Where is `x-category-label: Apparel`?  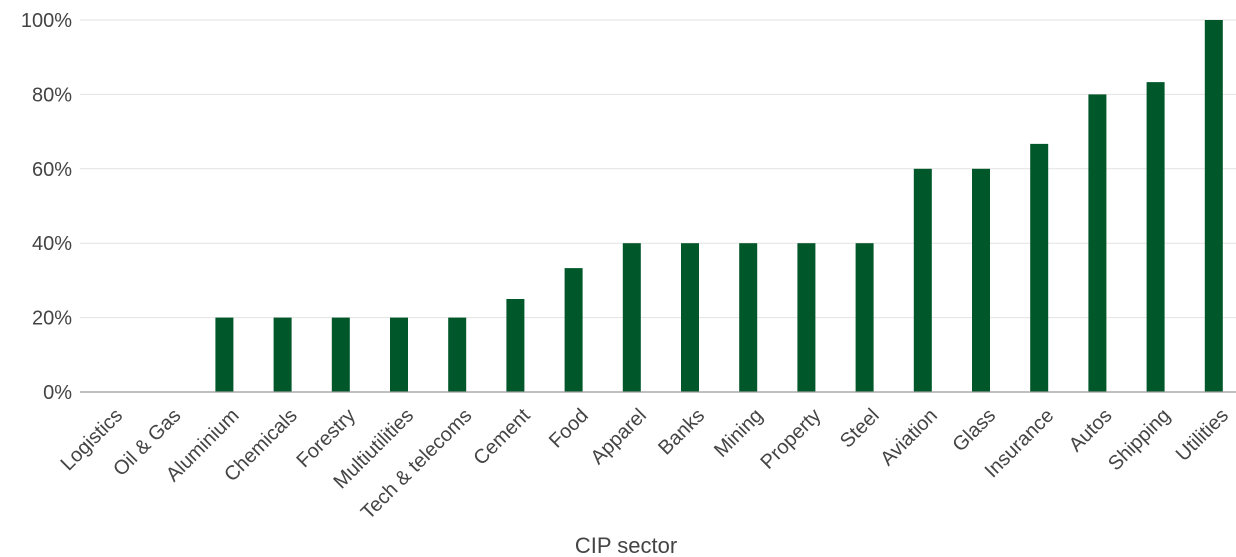 x-category-label: Apparel is located at coordinates (619, 437).